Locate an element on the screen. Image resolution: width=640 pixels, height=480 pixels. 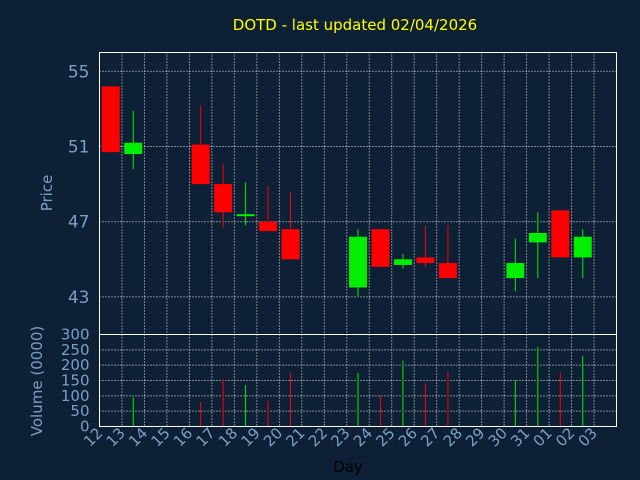
volume-tick-label: 100 is located at coordinates (75, 396).